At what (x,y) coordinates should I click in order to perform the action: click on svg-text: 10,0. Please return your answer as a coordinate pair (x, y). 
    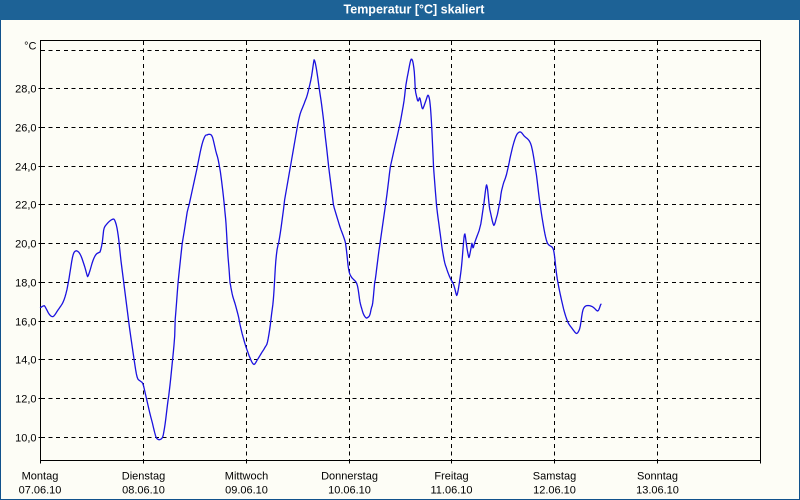
    Looking at the image, I should click on (25, 439).